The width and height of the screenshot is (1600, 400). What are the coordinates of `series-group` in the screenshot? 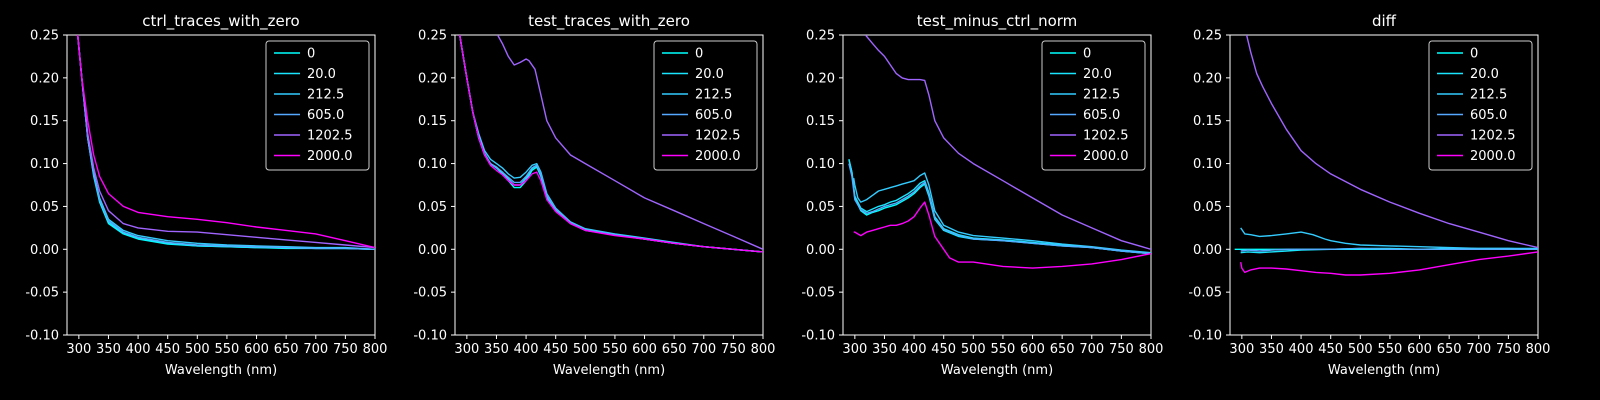 It's located at (999, 152).